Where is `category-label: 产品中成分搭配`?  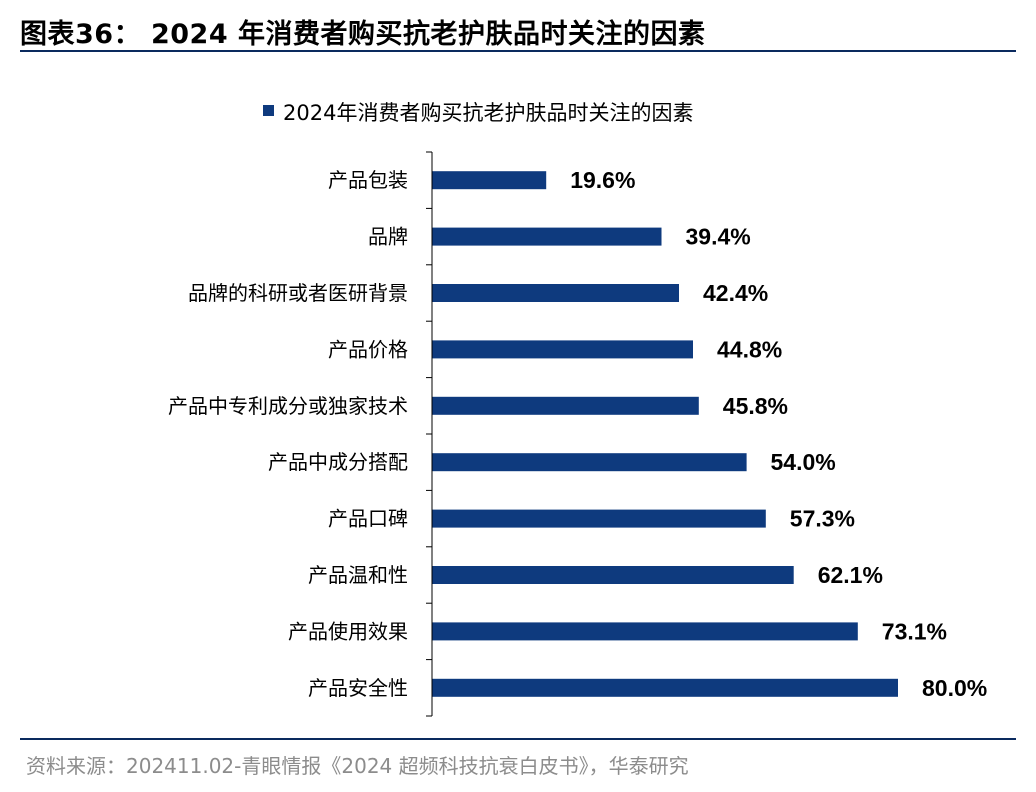 category-label: 产品中成分搭配 is located at coordinates (338, 462).